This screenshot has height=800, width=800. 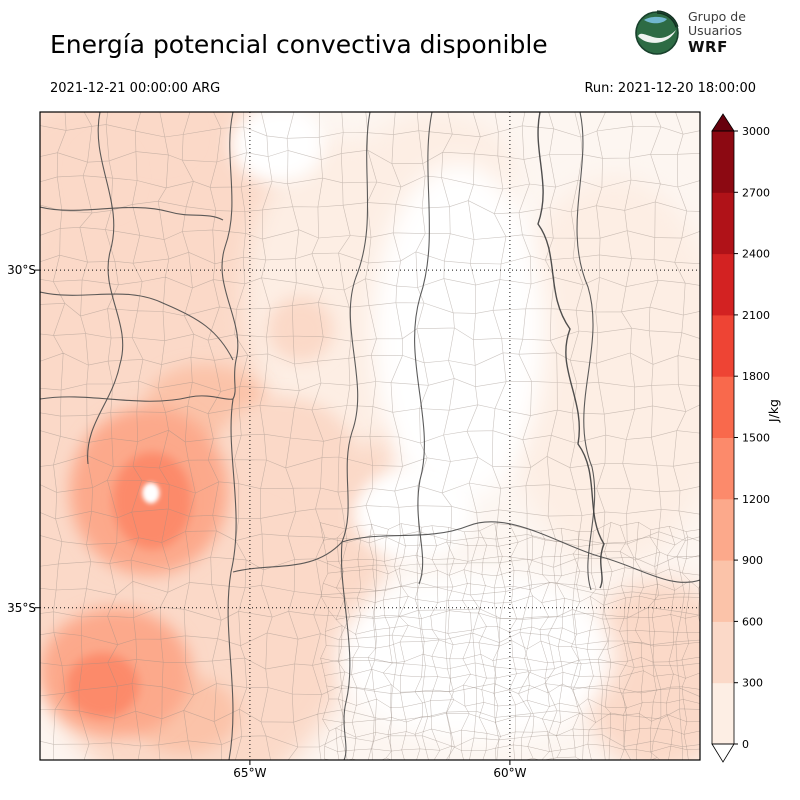 I want to click on colorbar-tick-label: 300, so click(x=752, y=683).